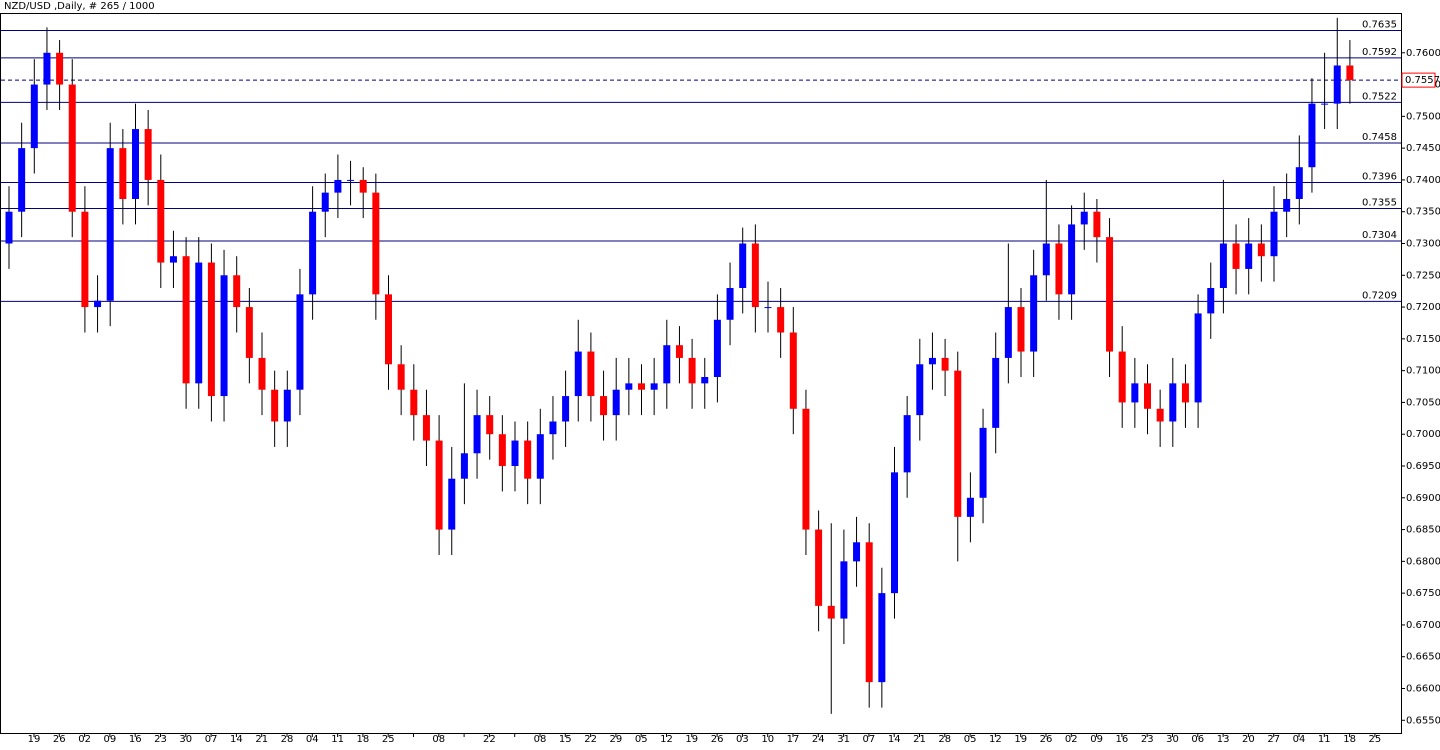  Describe the element at coordinates (110, 739) in the screenshot. I see `x-tick-label: 09` at that location.